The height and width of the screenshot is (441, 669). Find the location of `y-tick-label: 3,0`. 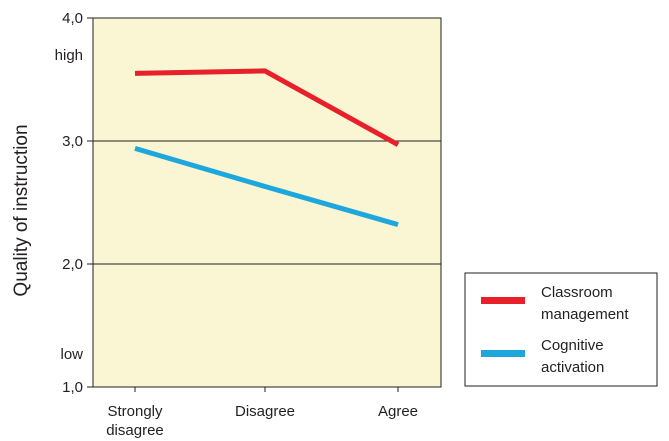

y-tick-label: 3,0 is located at coordinates (72, 141).